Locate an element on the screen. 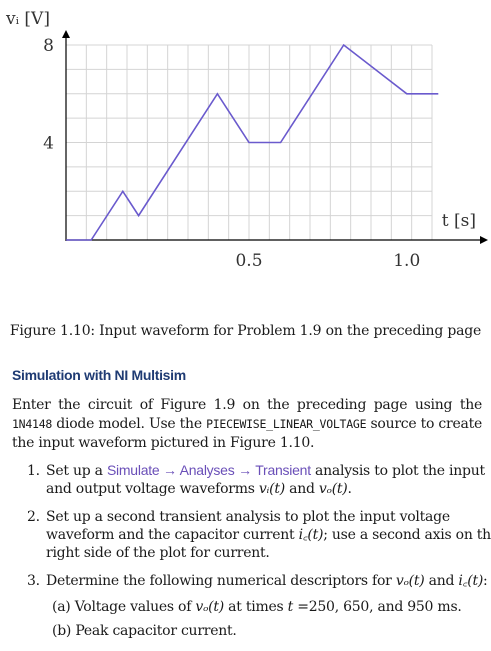  step-3-end: : is located at coordinates (485, 581).